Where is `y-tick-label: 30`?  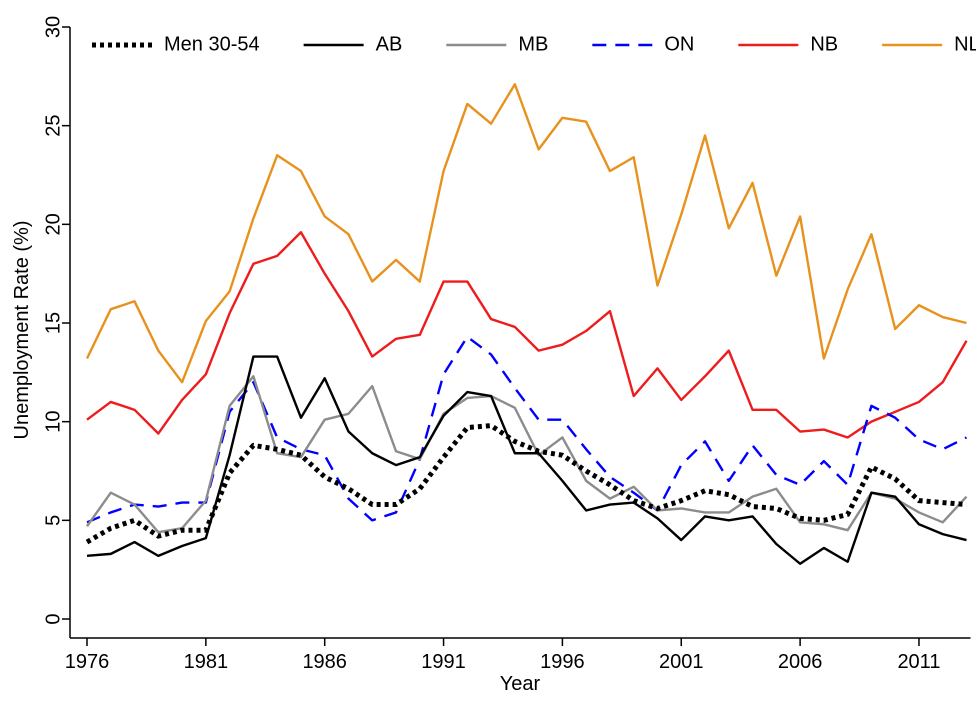
y-tick-label: 30 is located at coordinates (53, 27).